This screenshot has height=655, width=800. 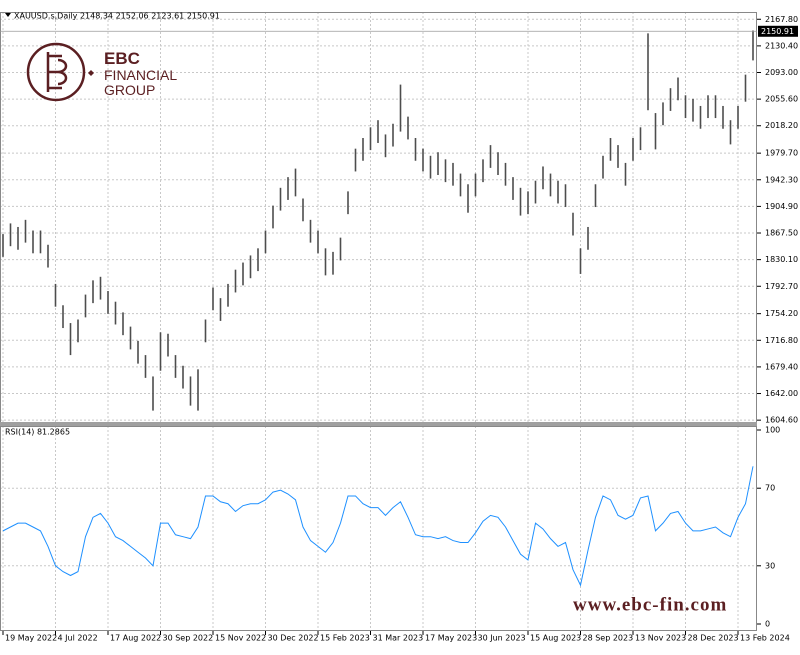 I want to click on x-tick-label: 19 May 2022, so click(x=31, y=638).